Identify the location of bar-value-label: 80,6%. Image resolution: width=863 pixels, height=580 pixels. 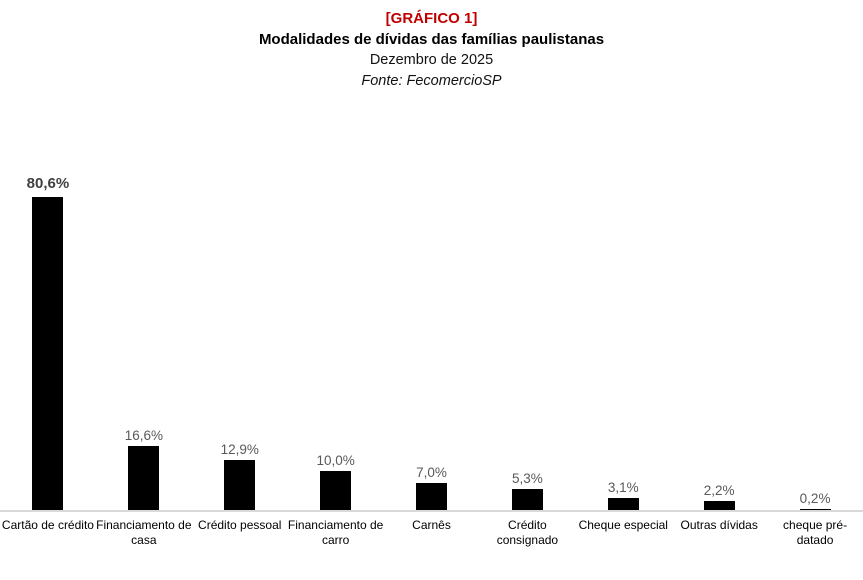
(48, 183).